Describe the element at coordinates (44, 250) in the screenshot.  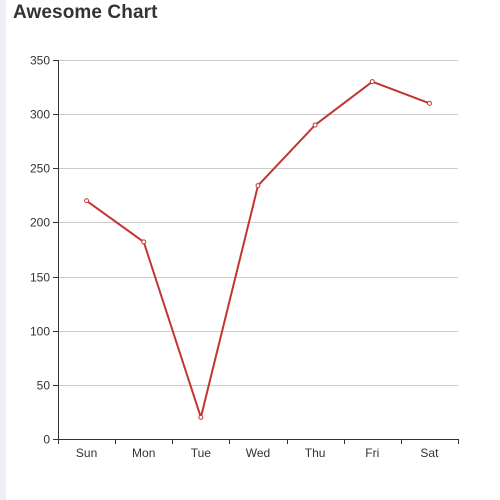
I see `y-axis-ticks: 0 50 100 150 200 250 300 350` at that location.